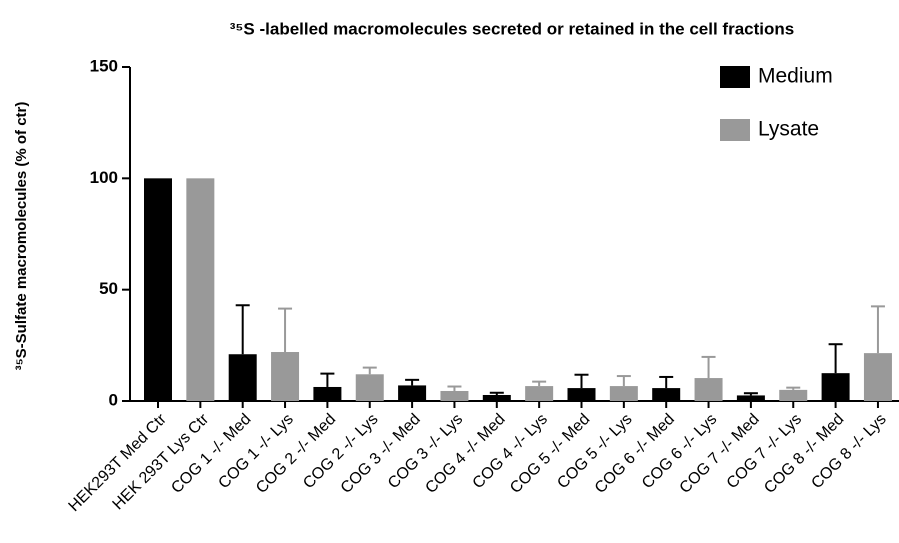 This screenshot has height=543, width=899. I want to click on y-tick-label: 0, so click(113, 399).